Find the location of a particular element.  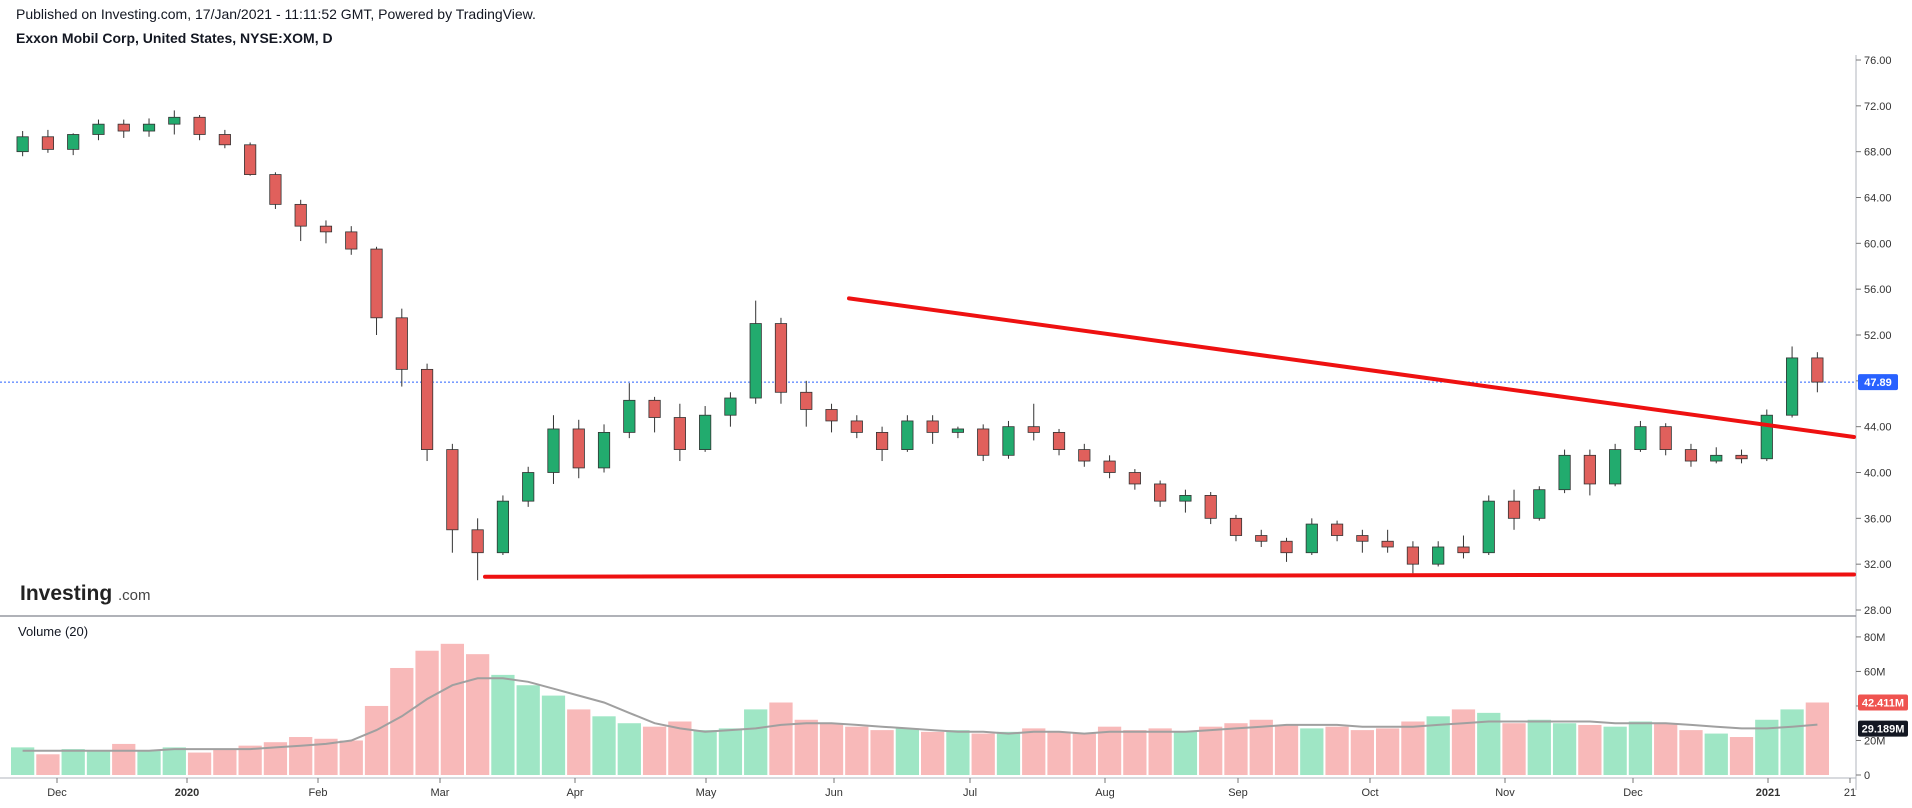

time-tick-label: 2020 is located at coordinates (187, 793).